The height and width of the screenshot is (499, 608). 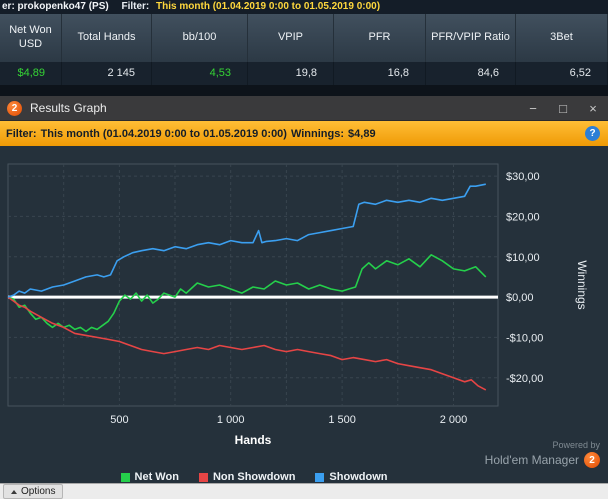 What do you see at coordinates (533, 108) in the screenshot?
I see `minimize-button: −` at bounding box center [533, 108].